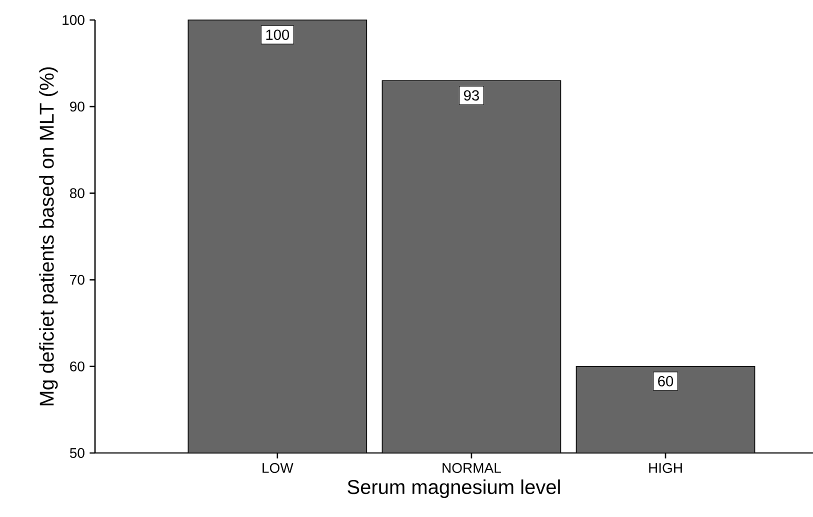 The height and width of the screenshot is (517, 813). What do you see at coordinates (278, 468) in the screenshot?
I see `x-tick-label: LOW` at bounding box center [278, 468].